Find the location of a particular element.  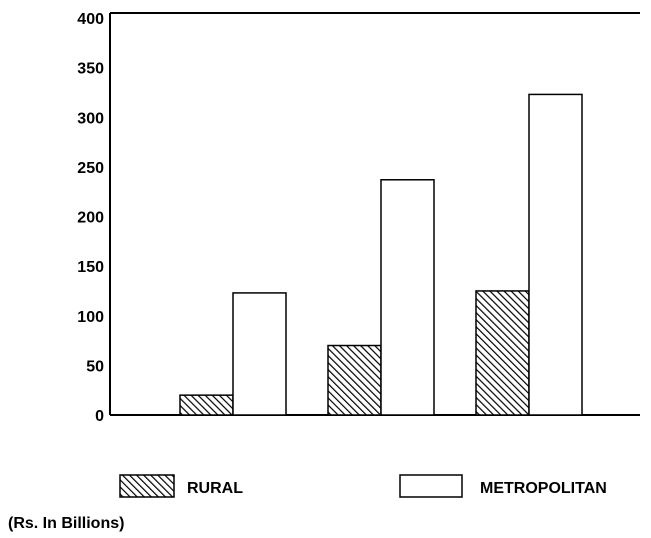

y-tick-labels: 0 50 100 150 200 250 300 350 400 is located at coordinates (90, 218).